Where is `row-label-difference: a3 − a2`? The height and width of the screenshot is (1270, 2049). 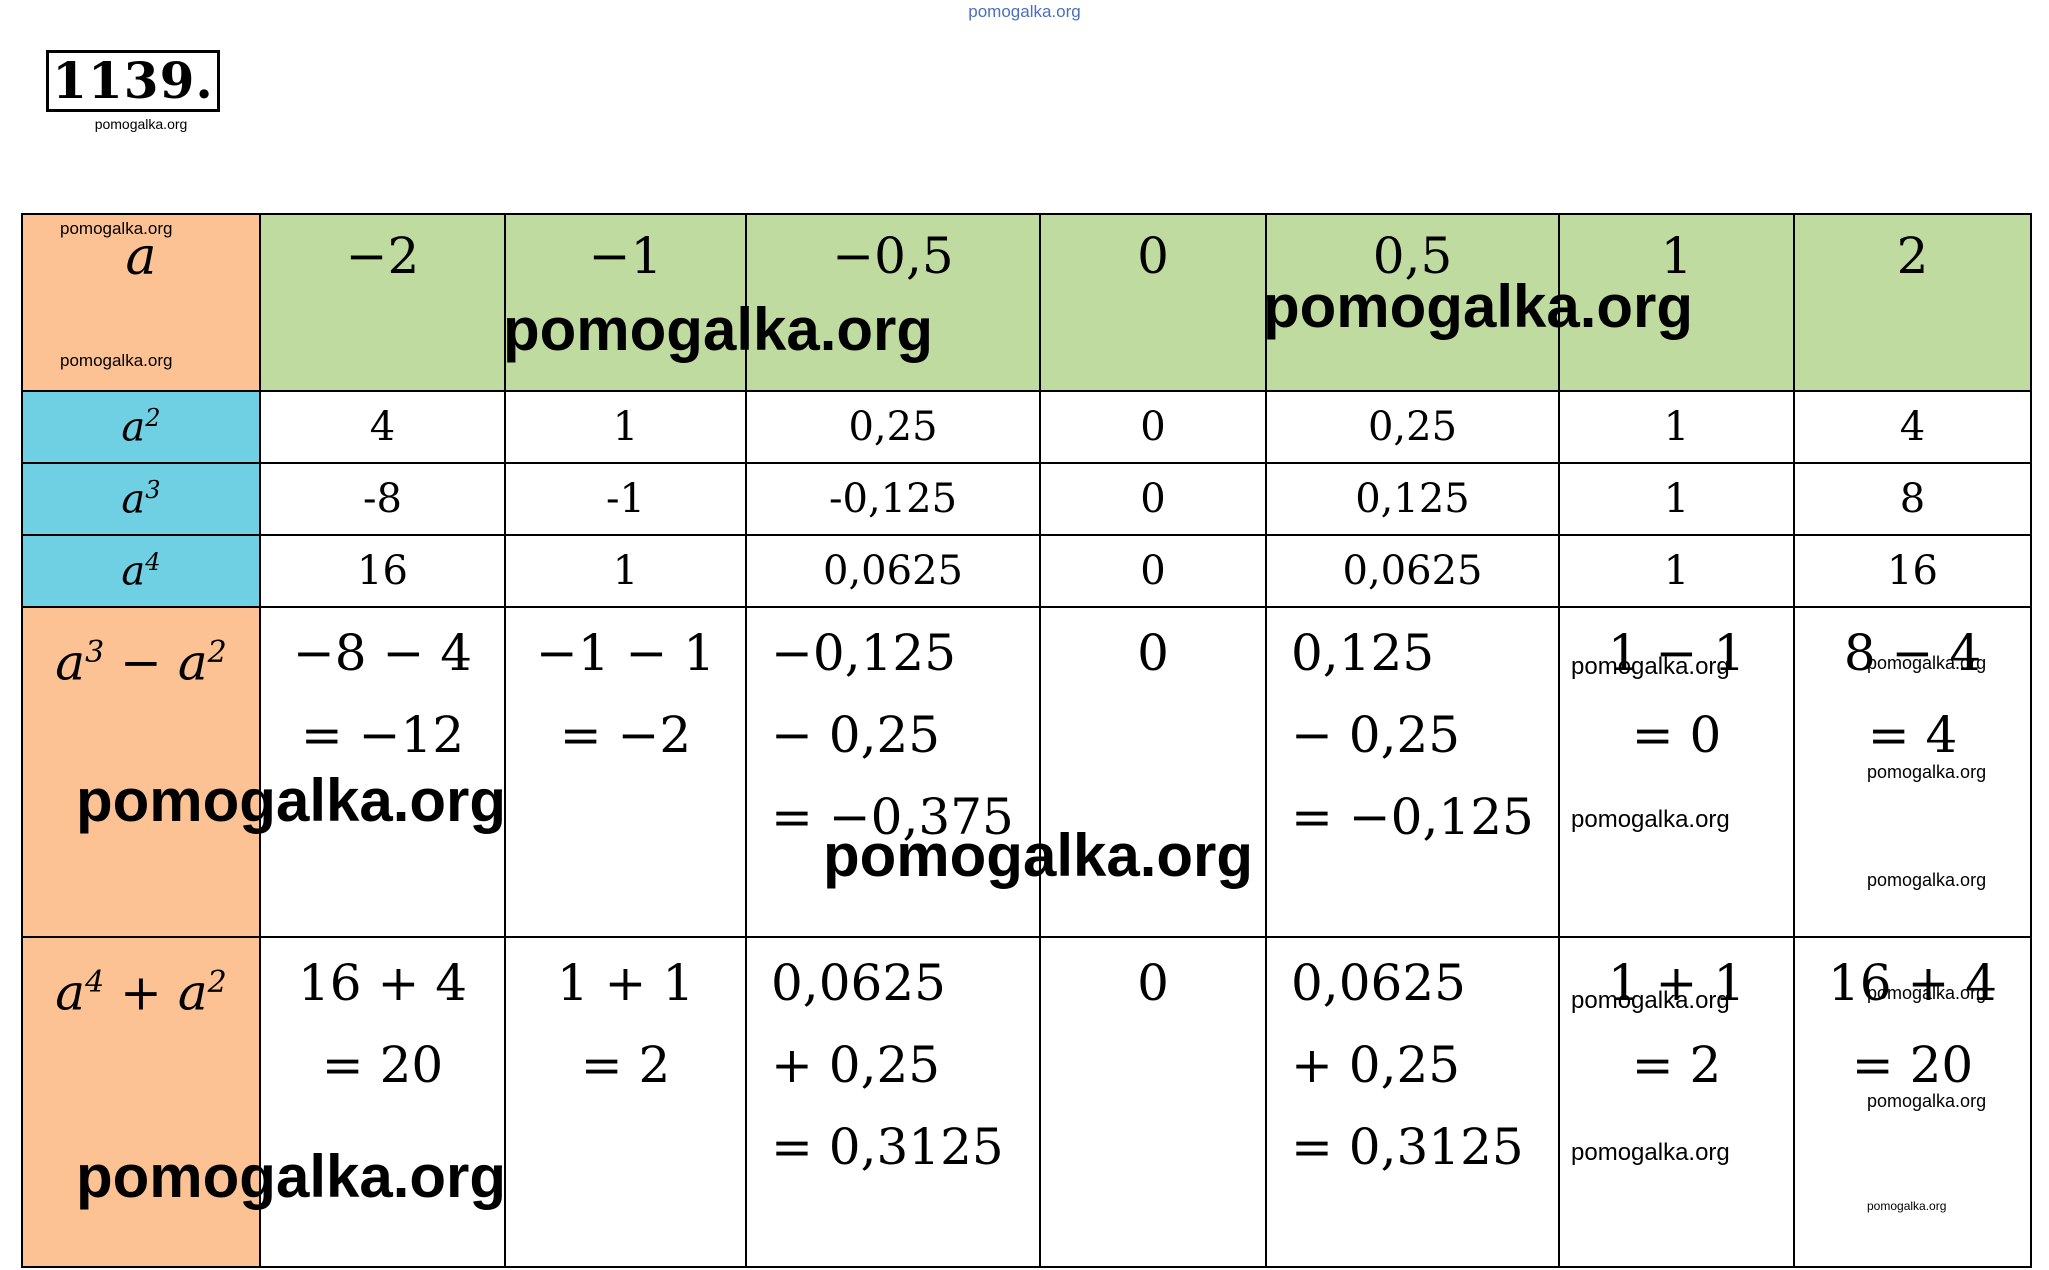
row-label-difference: a3 − a2 is located at coordinates (141, 772).